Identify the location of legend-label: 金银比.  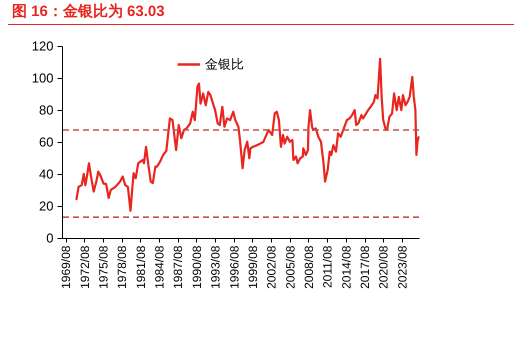
(224, 64).